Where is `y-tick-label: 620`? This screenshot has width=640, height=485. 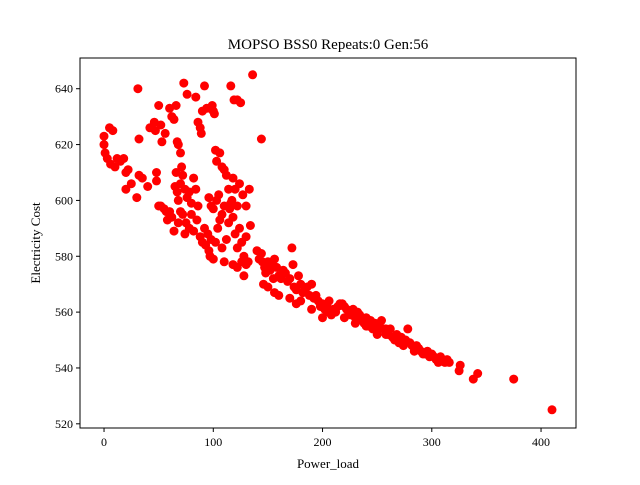 y-tick-label: 620 is located at coordinates (64, 145).